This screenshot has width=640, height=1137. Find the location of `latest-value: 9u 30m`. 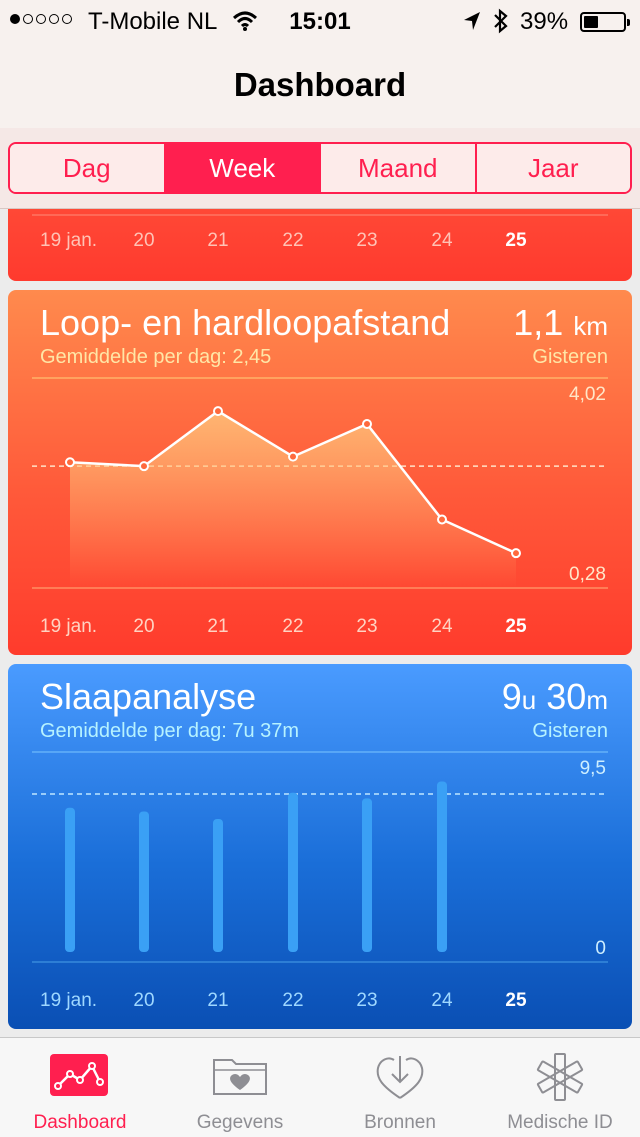

latest-value: 9u 30m is located at coordinates (555, 697).